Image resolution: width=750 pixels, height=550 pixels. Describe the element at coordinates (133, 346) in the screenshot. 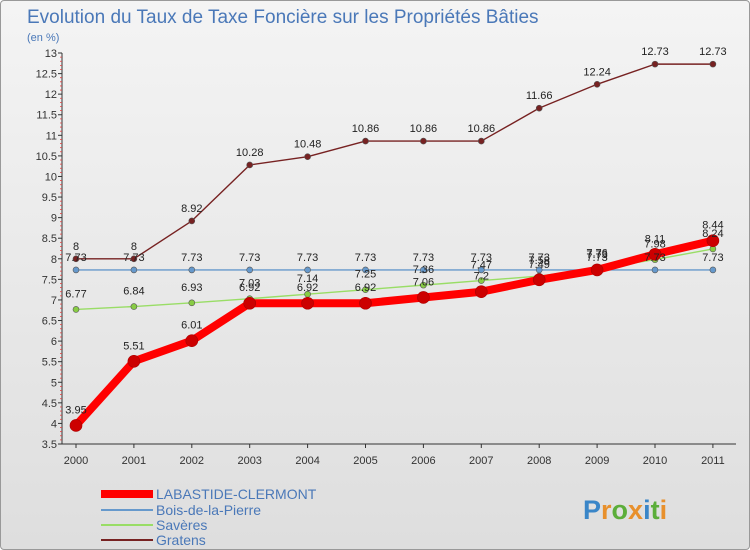

I see `data-label-0: 5.51` at that location.